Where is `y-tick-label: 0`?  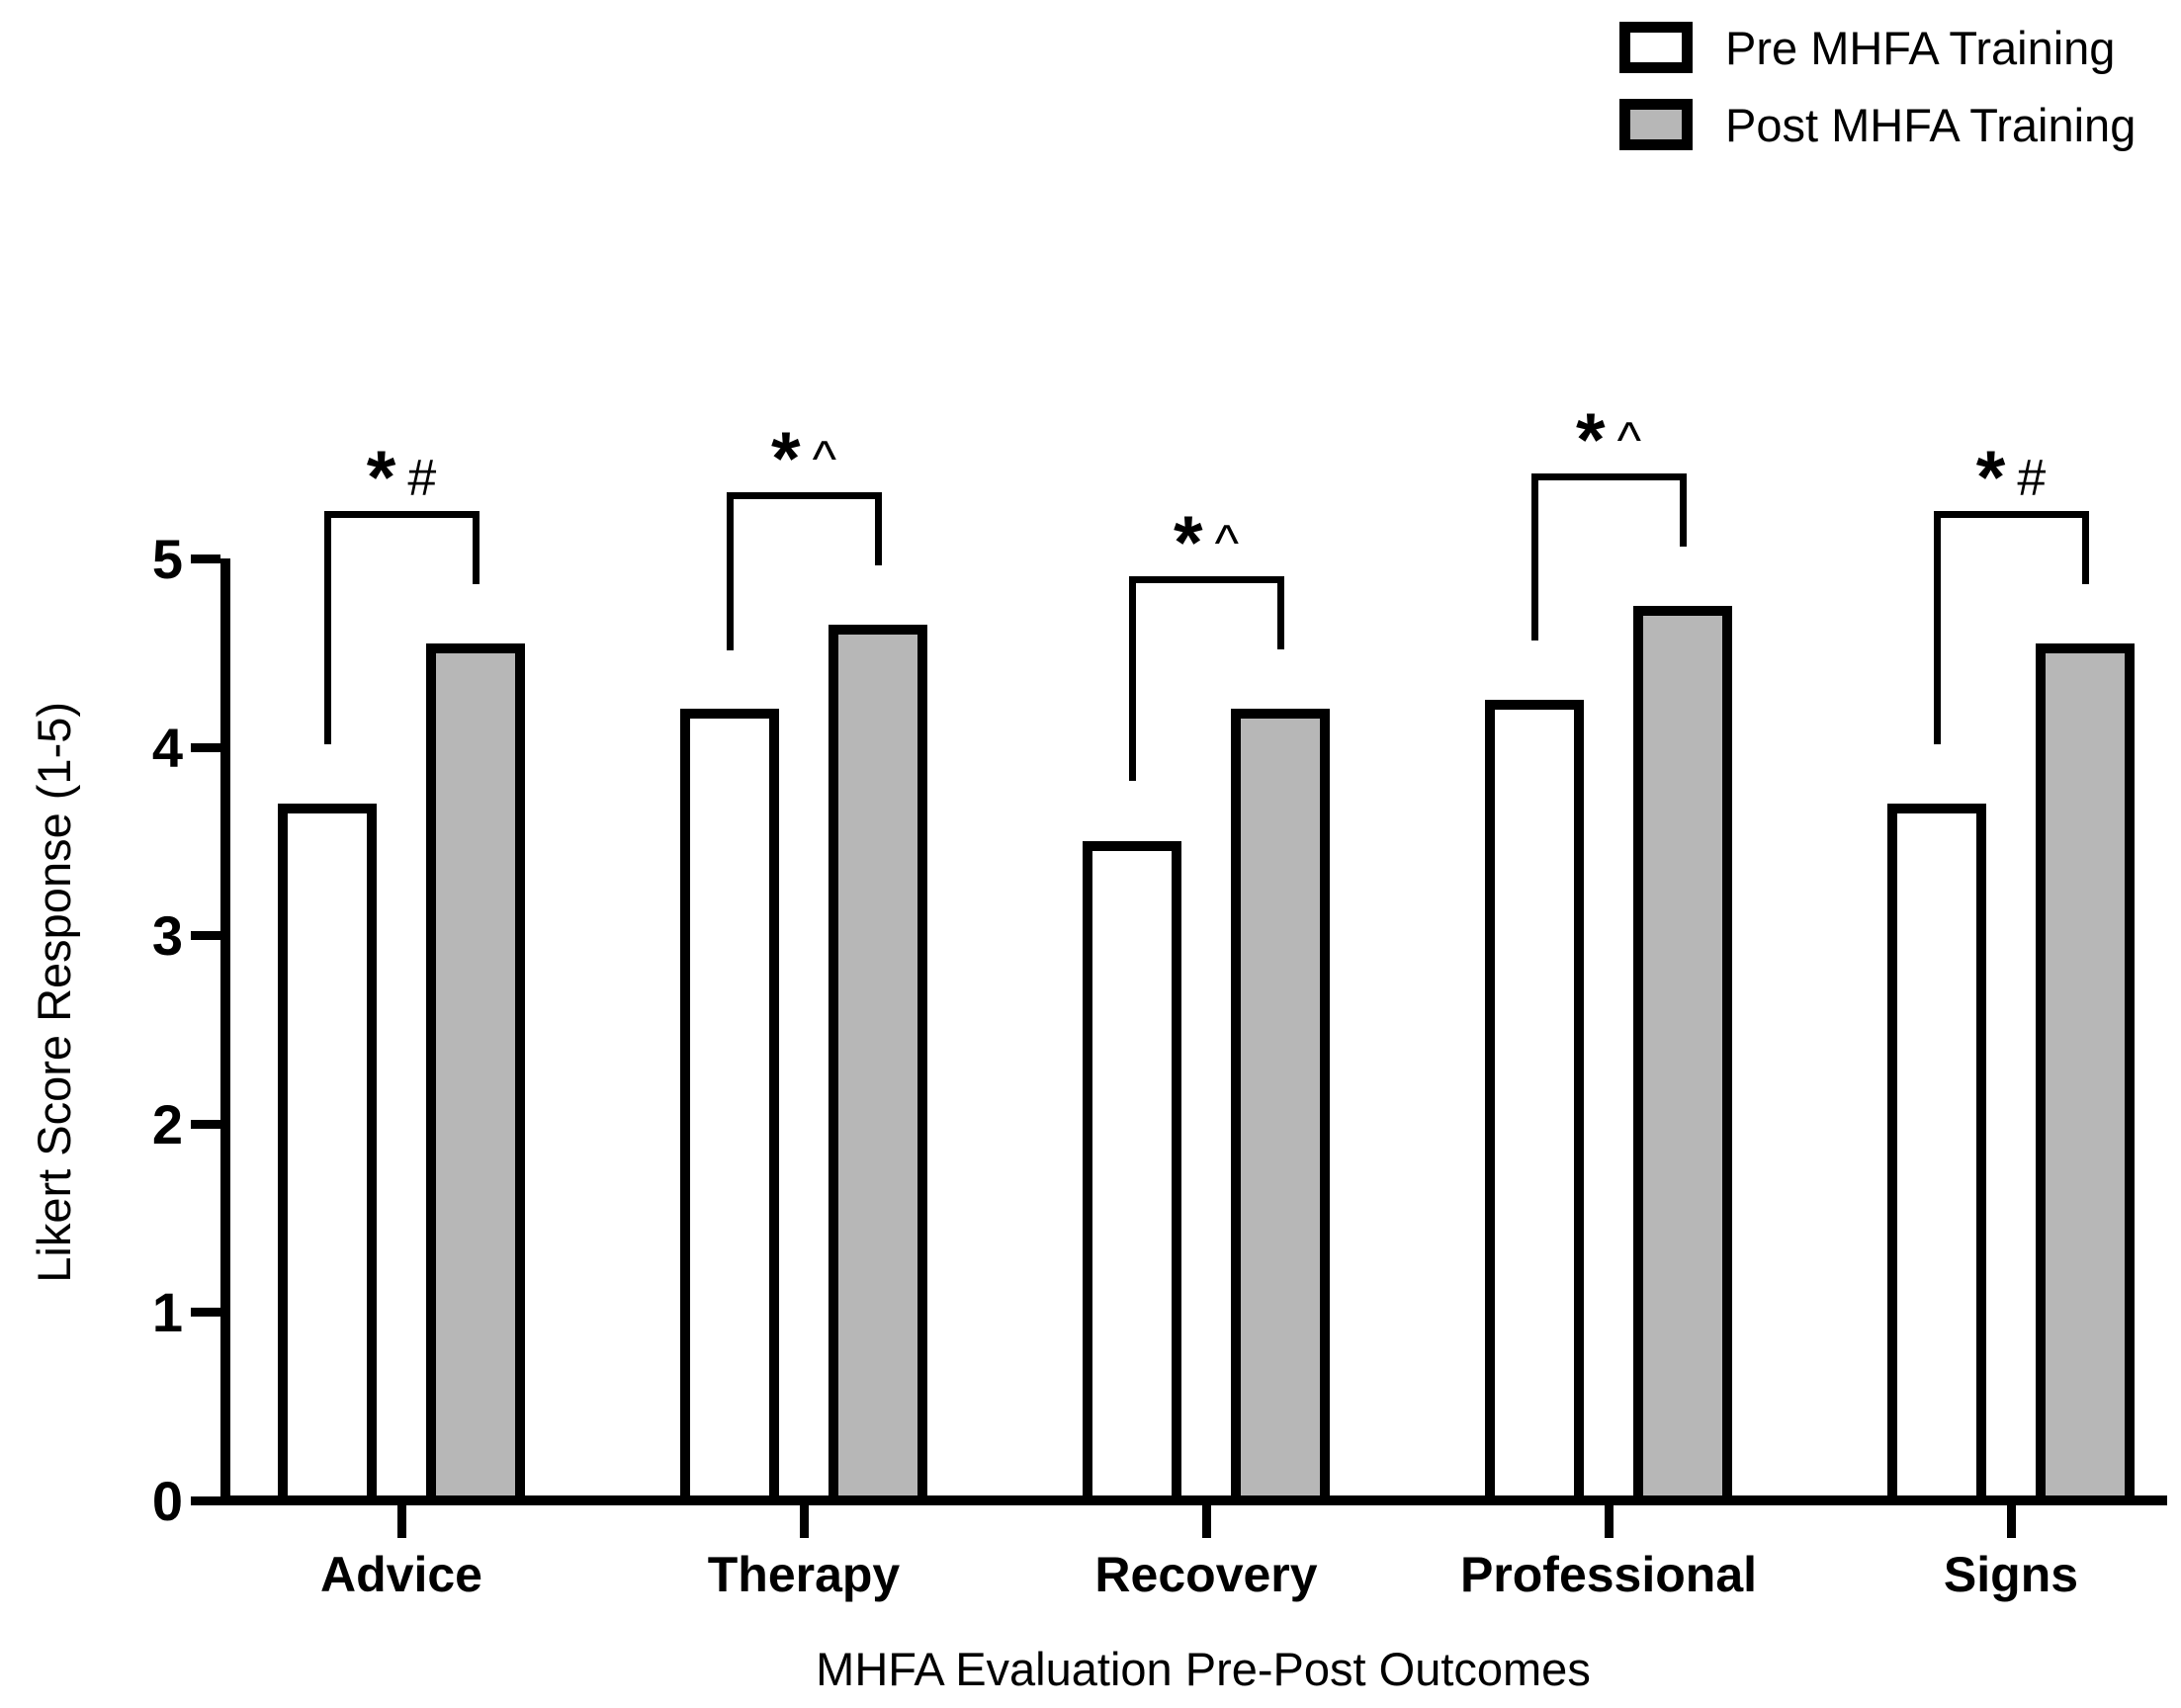
y-tick-label: 0 is located at coordinates (167, 1501).